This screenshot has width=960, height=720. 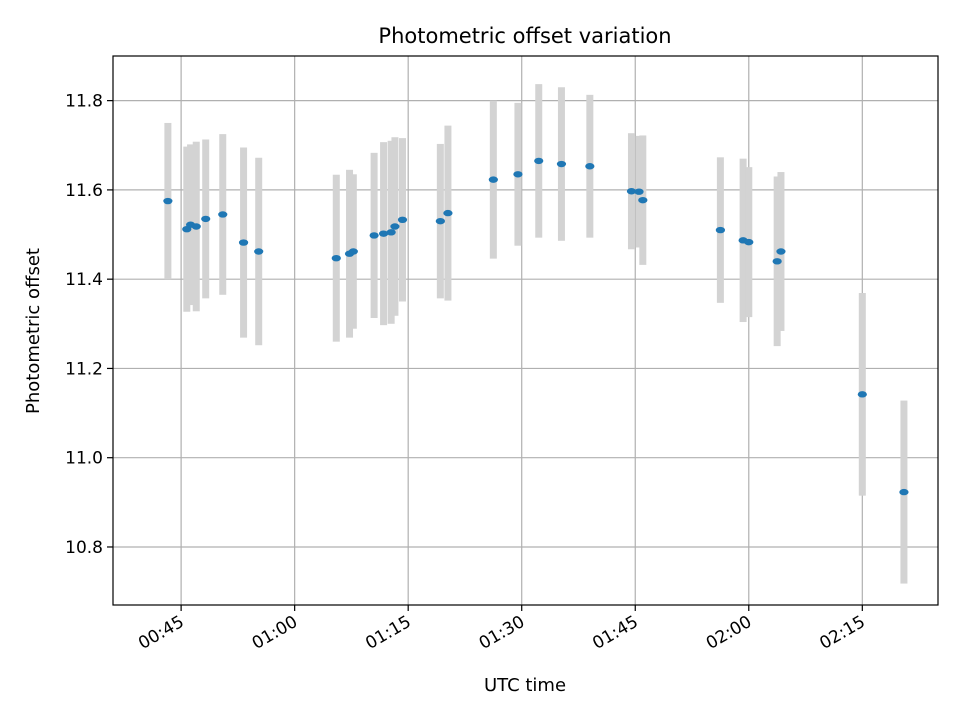 What do you see at coordinates (161, 633) in the screenshot?
I see `x-tick-label: 00:45` at bounding box center [161, 633].